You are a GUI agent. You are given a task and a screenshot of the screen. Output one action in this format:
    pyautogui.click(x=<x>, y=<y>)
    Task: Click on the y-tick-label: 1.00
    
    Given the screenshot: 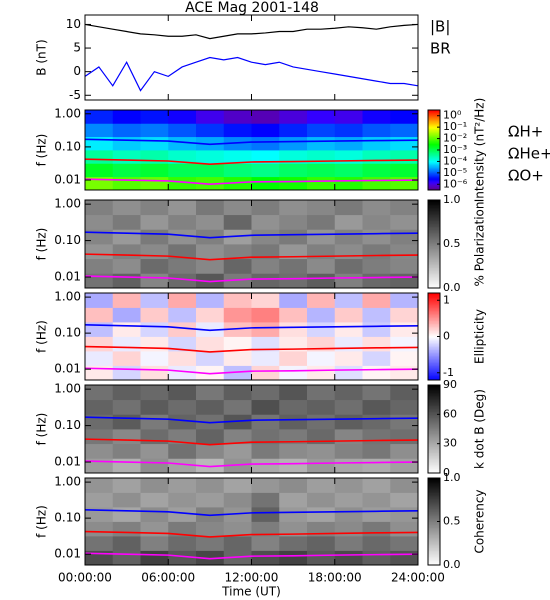 What is the action you would take?
    pyautogui.click(x=67, y=482)
    